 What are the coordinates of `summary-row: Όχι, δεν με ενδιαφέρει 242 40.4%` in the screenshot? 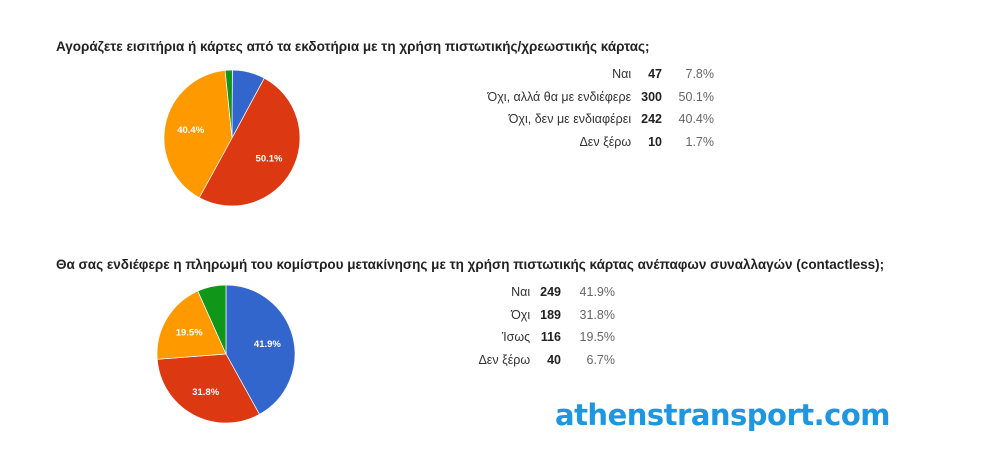 It's located at (601, 119).